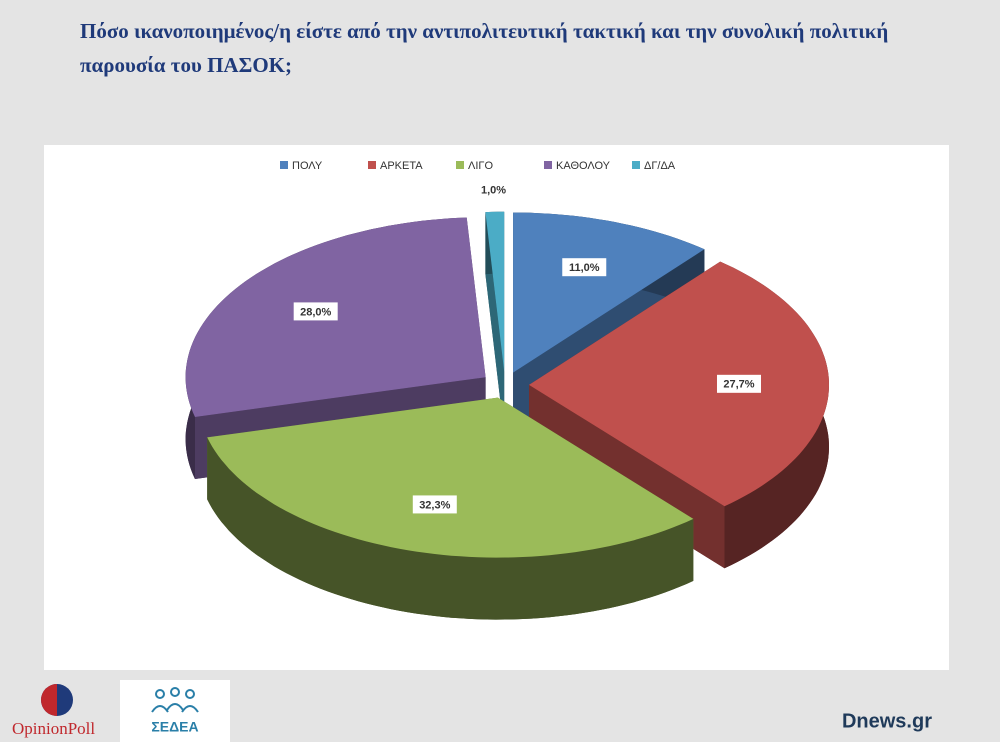 The image size is (1000, 742). What do you see at coordinates (660, 166) in the screenshot?
I see `legend-label: ΔΓ/ΔΑ` at bounding box center [660, 166].